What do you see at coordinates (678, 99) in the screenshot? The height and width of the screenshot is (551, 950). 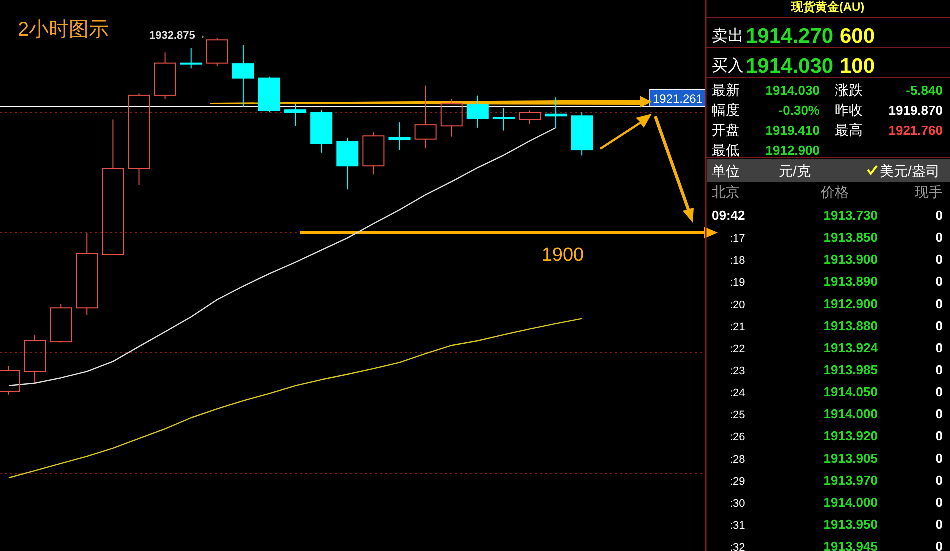 I see `text: 1921.261` at bounding box center [678, 99].